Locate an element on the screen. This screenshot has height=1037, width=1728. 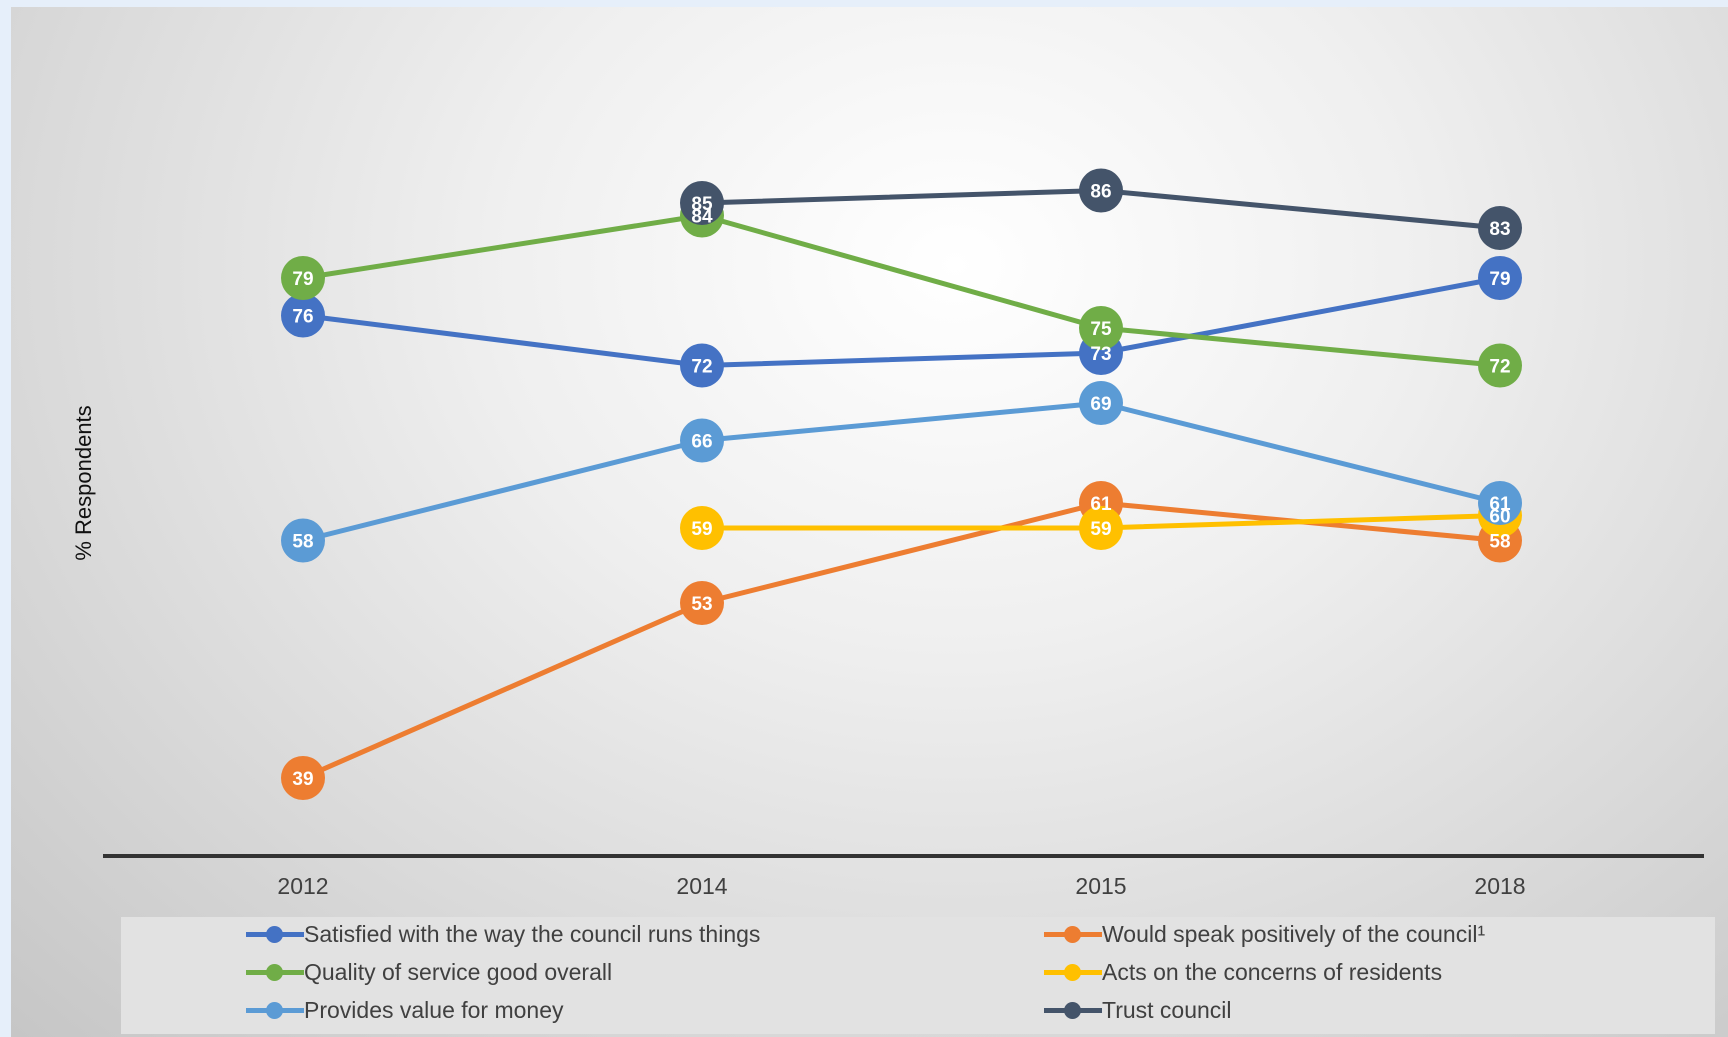
legend-label: Trust council is located at coordinates (1167, 1010).